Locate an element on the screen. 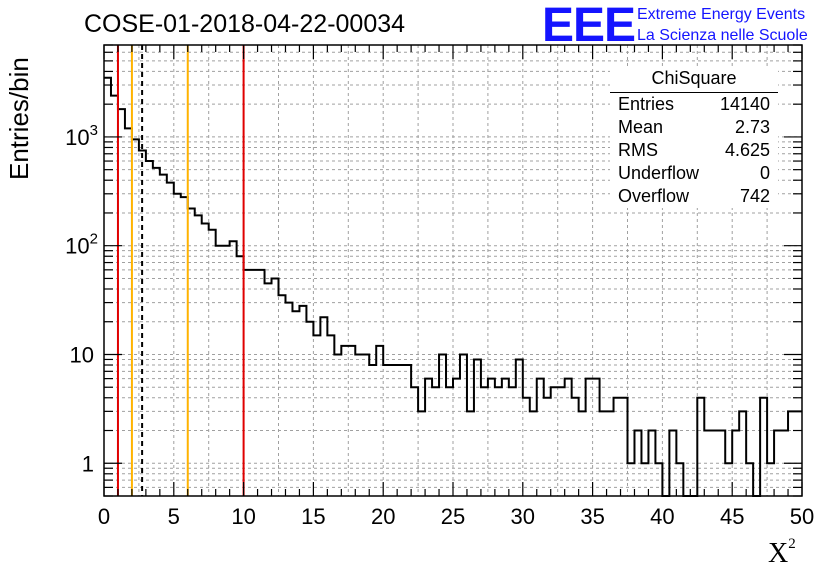 The width and height of the screenshot is (836, 572). stats-label: Mean is located at coordinates (641, 127).